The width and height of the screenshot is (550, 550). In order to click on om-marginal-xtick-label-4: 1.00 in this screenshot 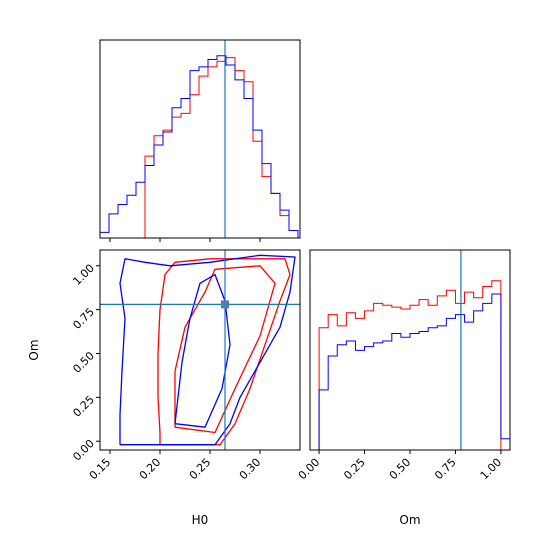, I will do `click(491, 469)`.